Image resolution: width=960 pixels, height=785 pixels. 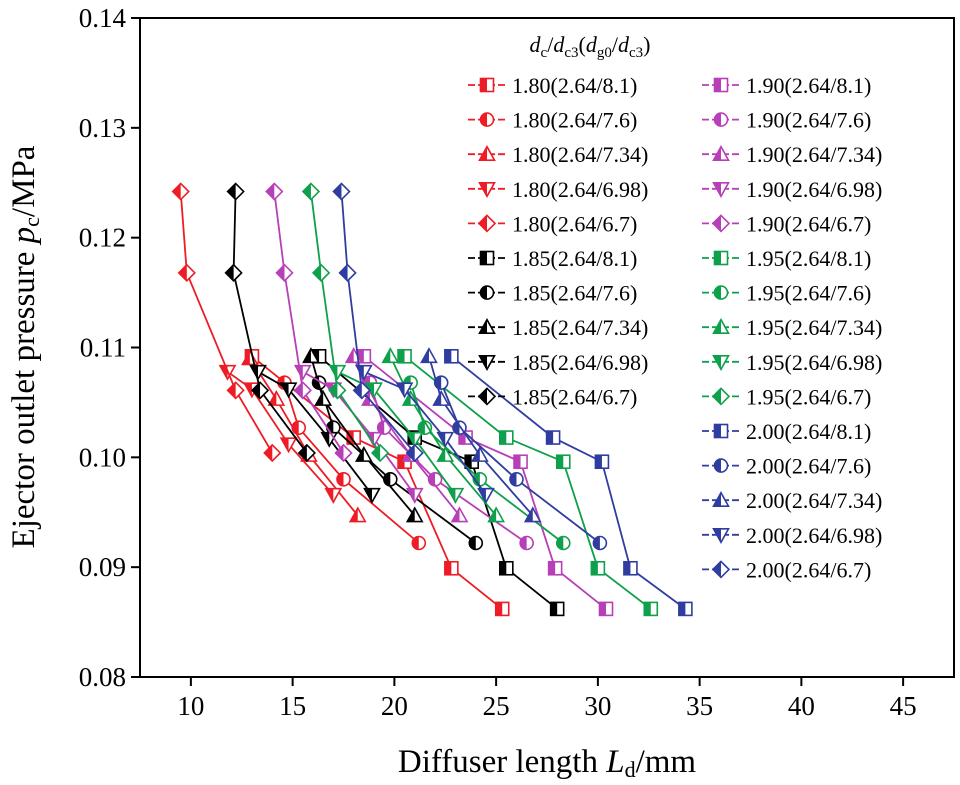 What do you see at coordinates (574, 223) in the screenshot?
I see `legend-label: 1.80(2.64/6.7)` at bounding box center [574, 223].